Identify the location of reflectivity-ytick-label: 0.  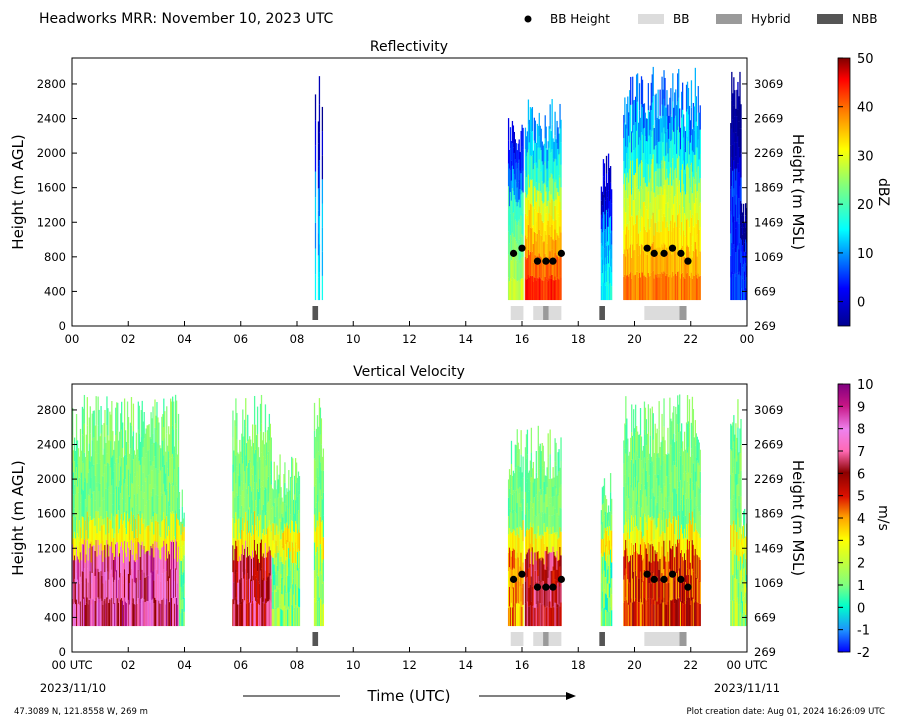
(62, 326).